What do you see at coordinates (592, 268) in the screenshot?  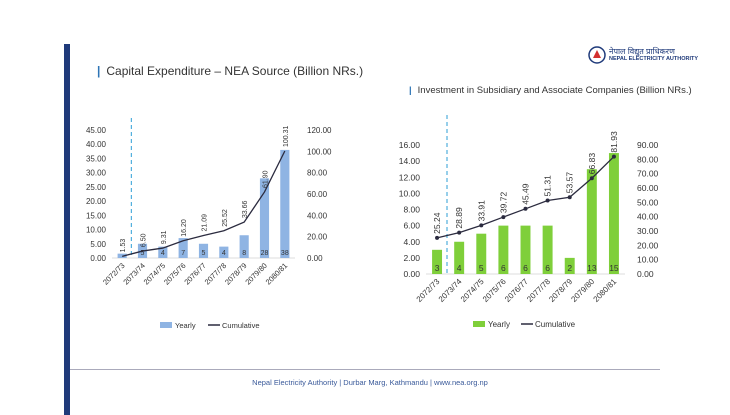 I see `bar-value-label: 13` at bounding box center [592, 268].